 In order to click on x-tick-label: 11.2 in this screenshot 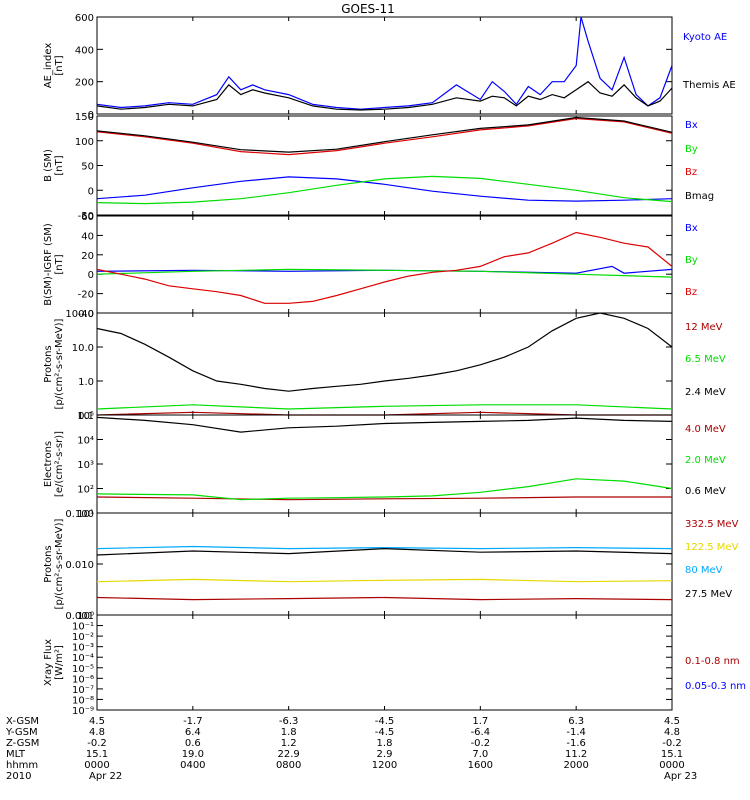, I will do `click(576, 754)`.